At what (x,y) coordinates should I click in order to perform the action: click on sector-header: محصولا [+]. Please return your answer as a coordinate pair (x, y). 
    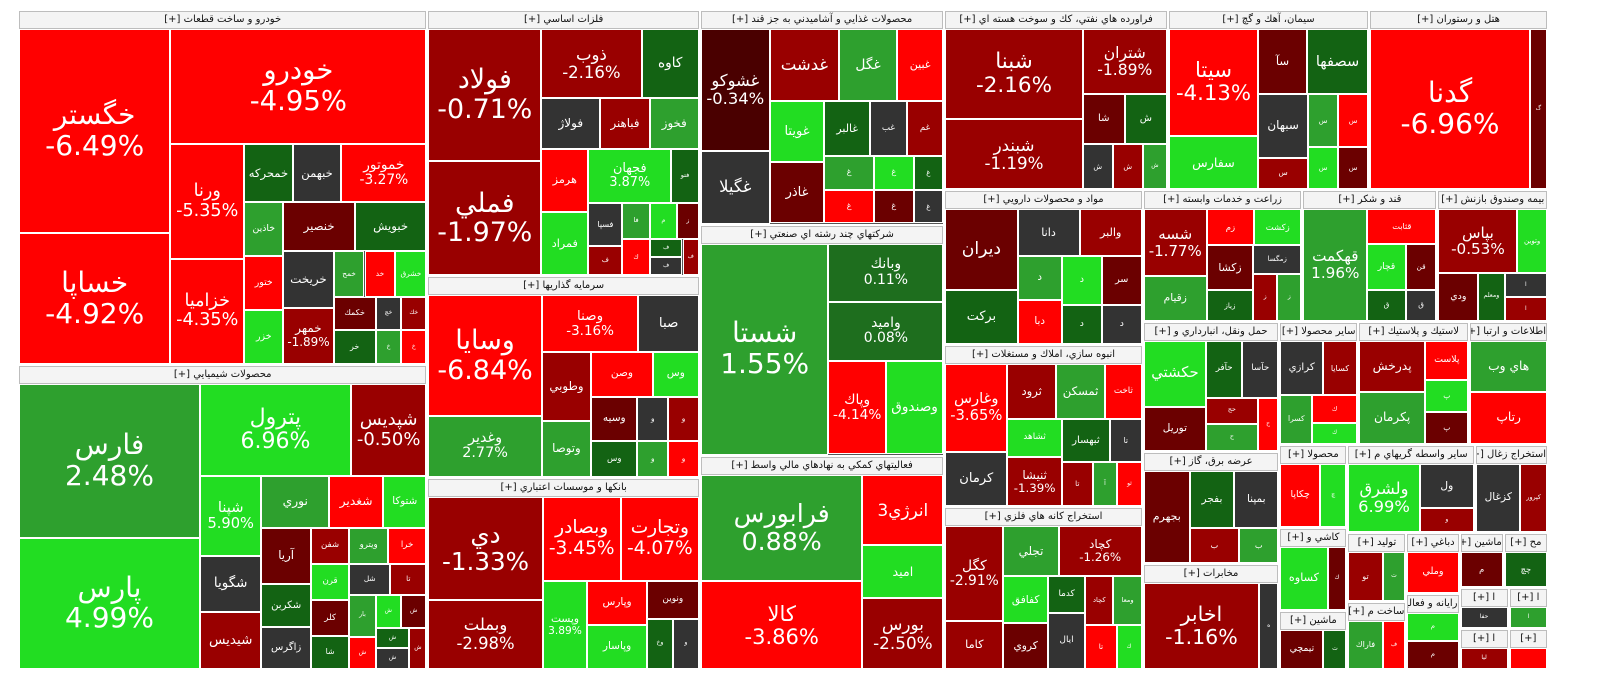
    Looking at the image, I should click on (1313, 454).